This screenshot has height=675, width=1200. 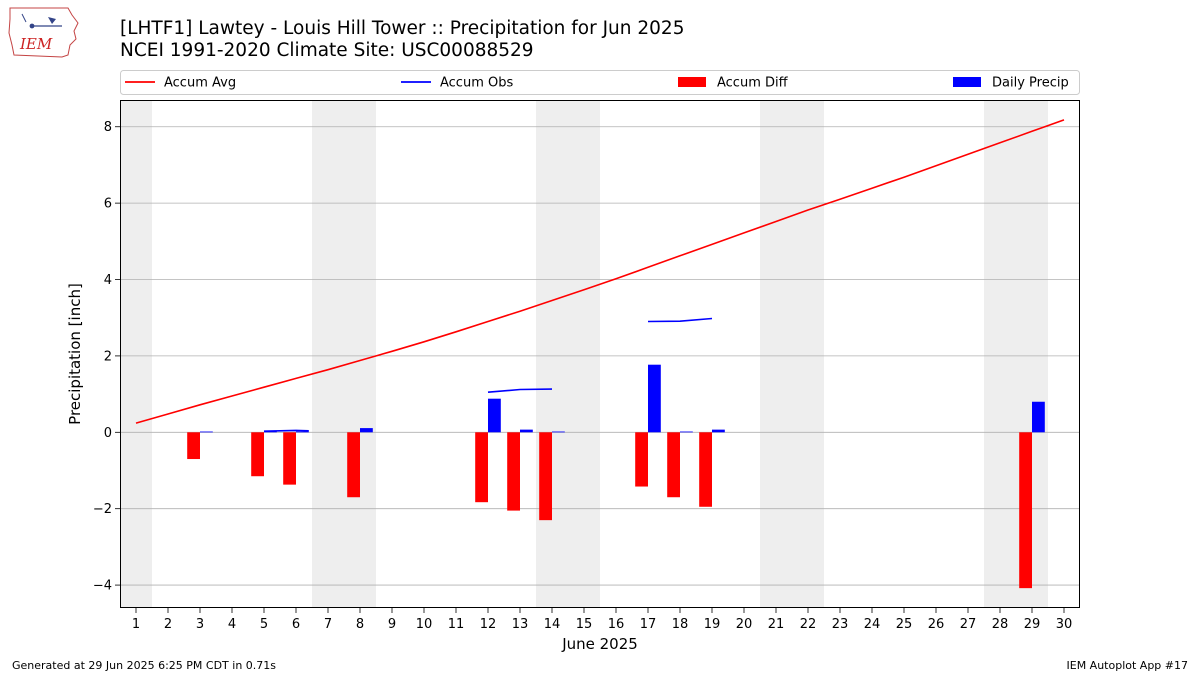 I want to click on x-tick-label: 18, so click(x=680, y=624).